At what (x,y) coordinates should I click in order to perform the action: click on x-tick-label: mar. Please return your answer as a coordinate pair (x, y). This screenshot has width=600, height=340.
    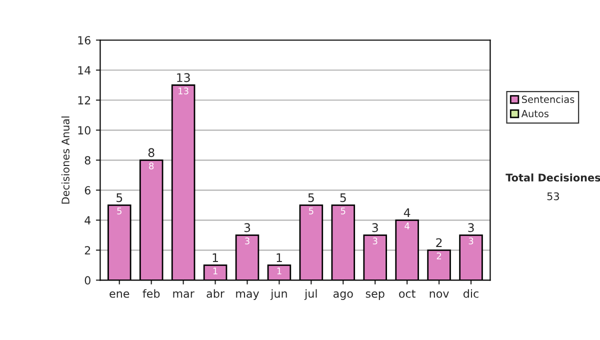
    Looking at the image, I should click on (183, 294).